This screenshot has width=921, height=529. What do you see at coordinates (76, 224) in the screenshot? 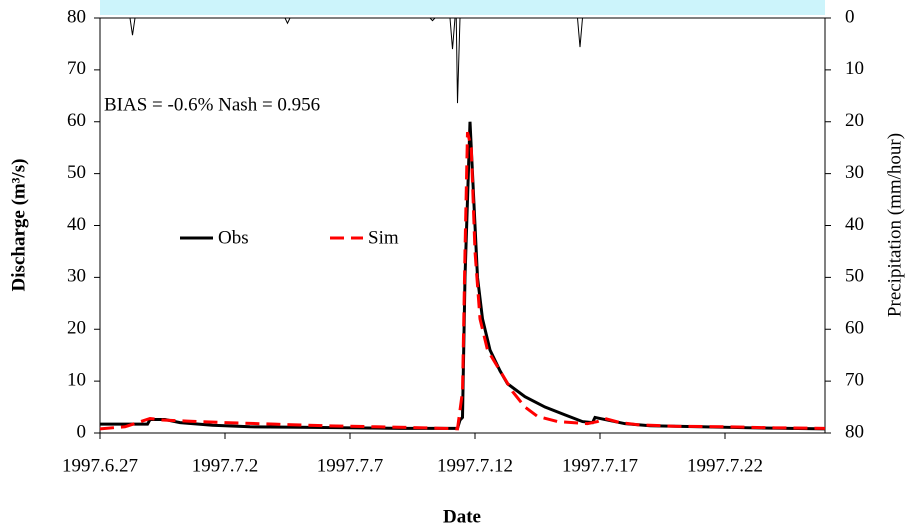
I see `y-tick-label: 40` at bounding box center [76, 224].